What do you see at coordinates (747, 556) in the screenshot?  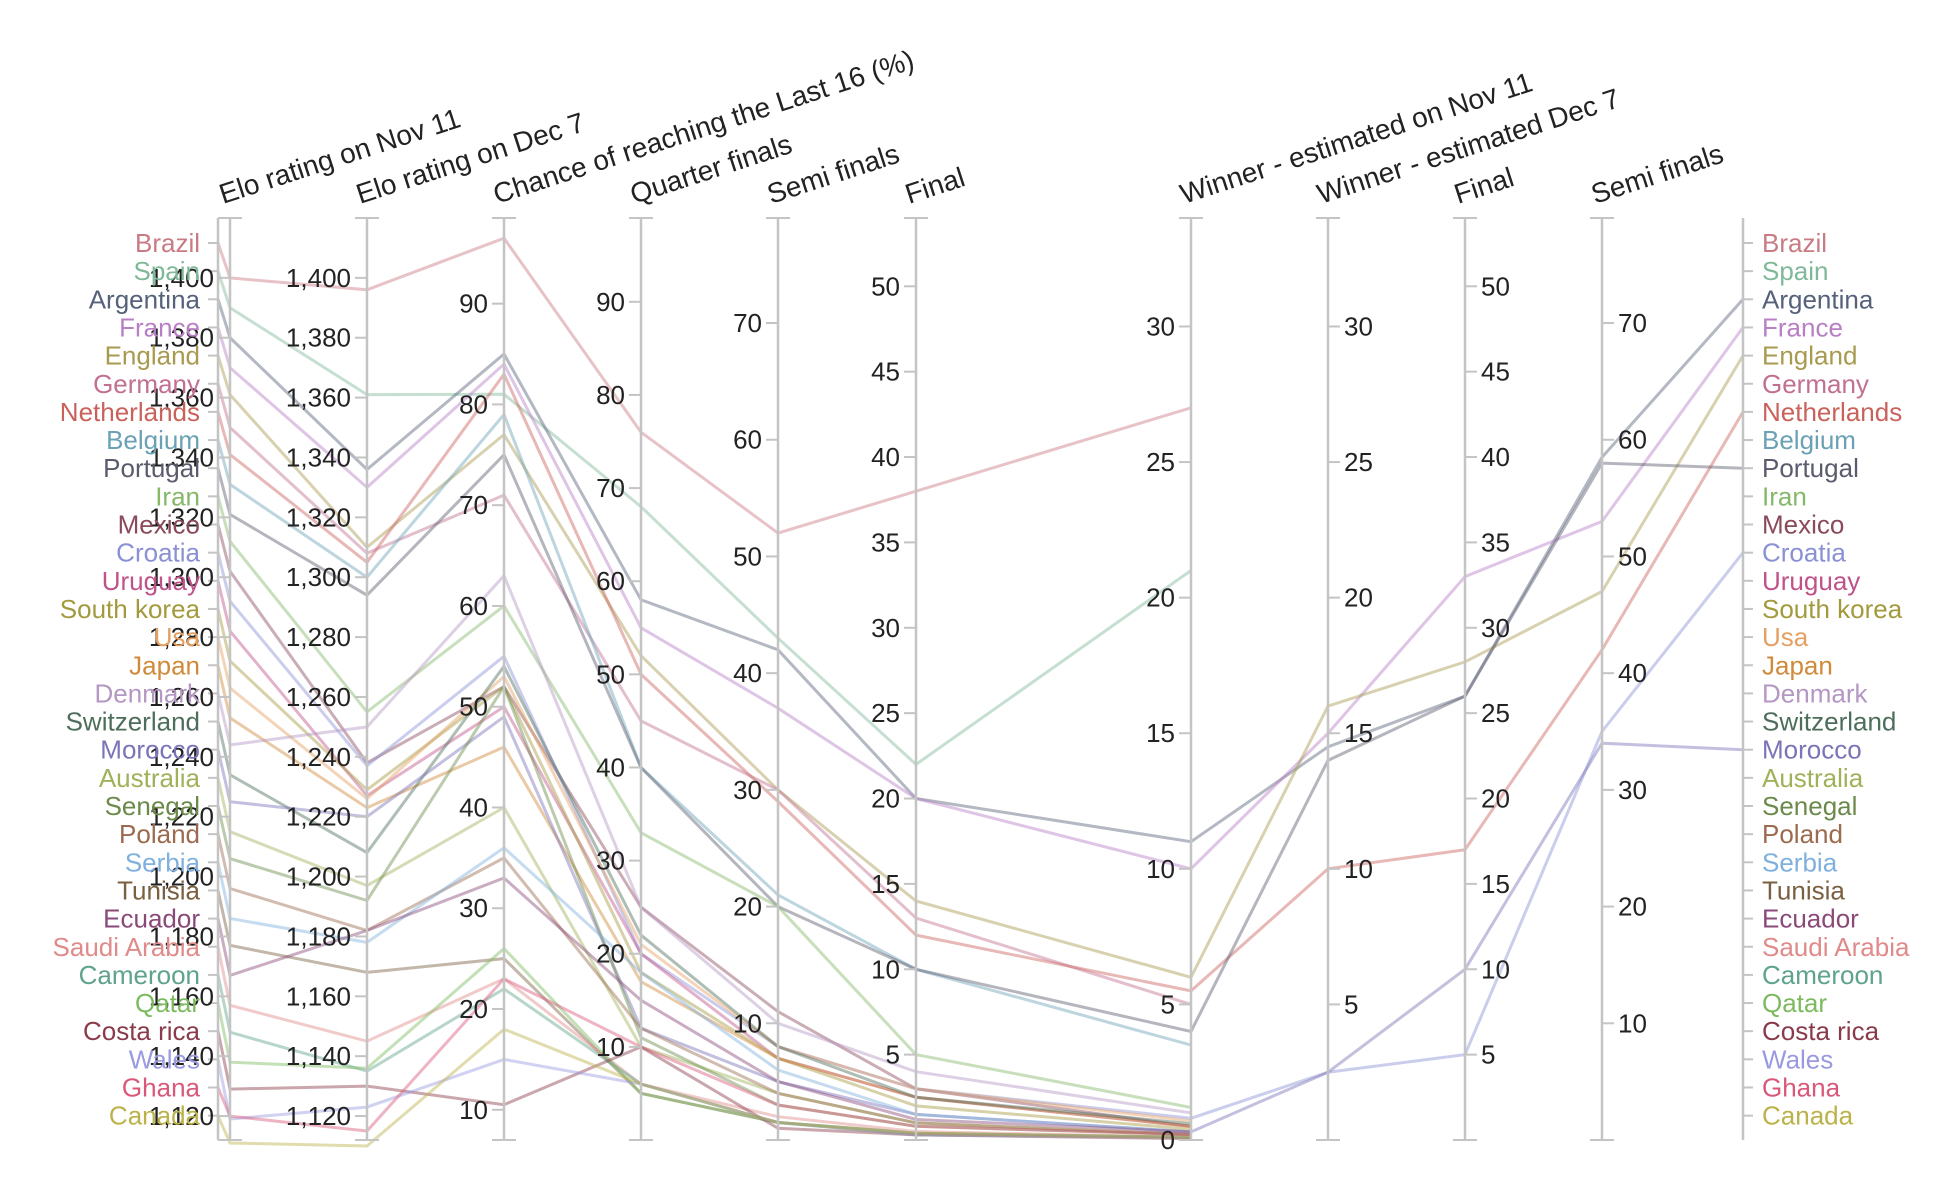 I see `axis-tick-label: 50` at bounding box center [747, 556].